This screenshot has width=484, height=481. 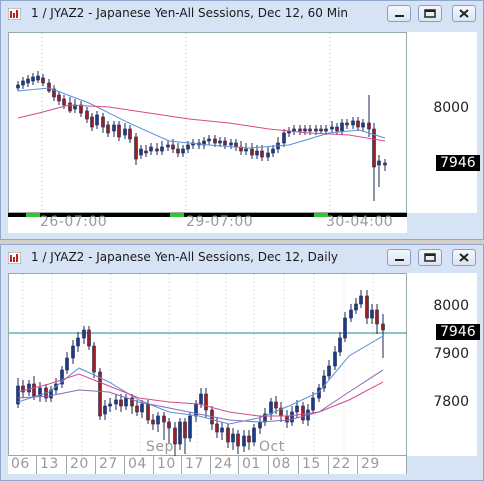 What do you see at coordinates (451, 354) in the screenshot?
I see `y-tick-label: 7900` at bounding box center [451, 354].